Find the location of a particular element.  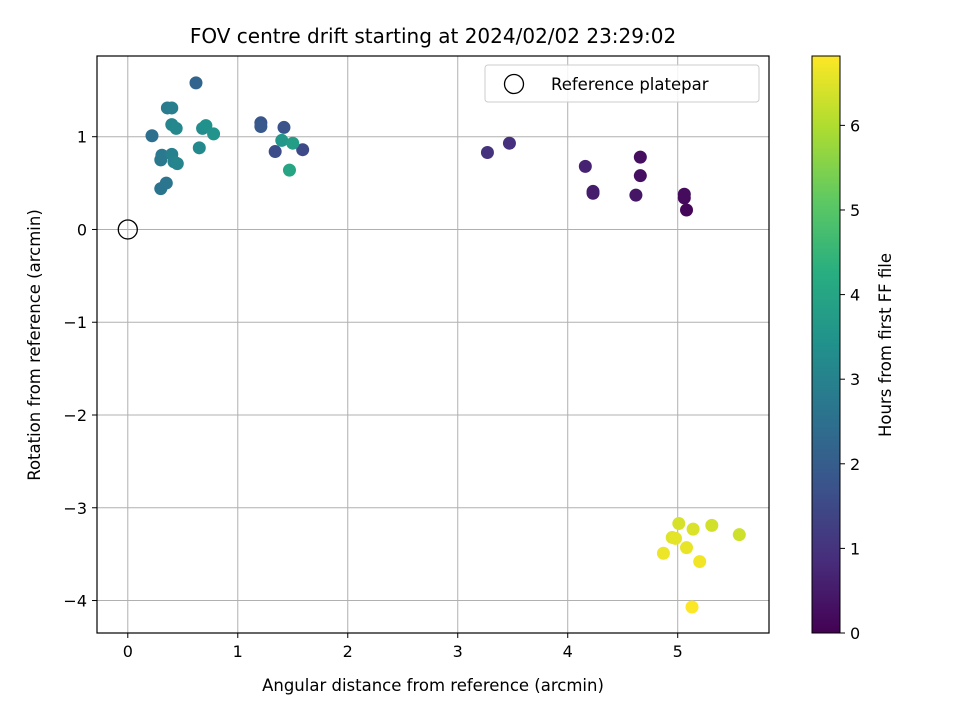

colorbar-tick-label: 1 is located at coordinates (855, 548).